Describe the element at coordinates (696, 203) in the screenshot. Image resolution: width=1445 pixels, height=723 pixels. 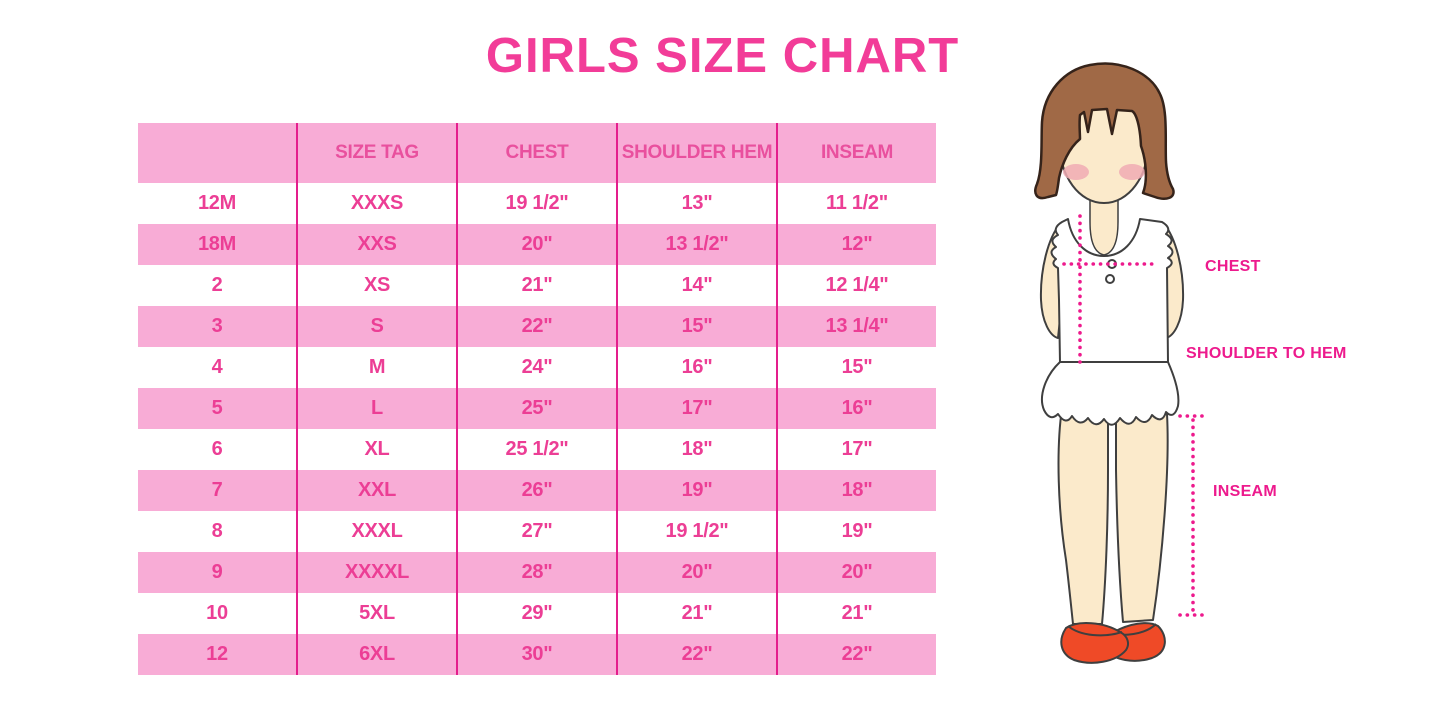
I see `table-cell: 13"` at that location.